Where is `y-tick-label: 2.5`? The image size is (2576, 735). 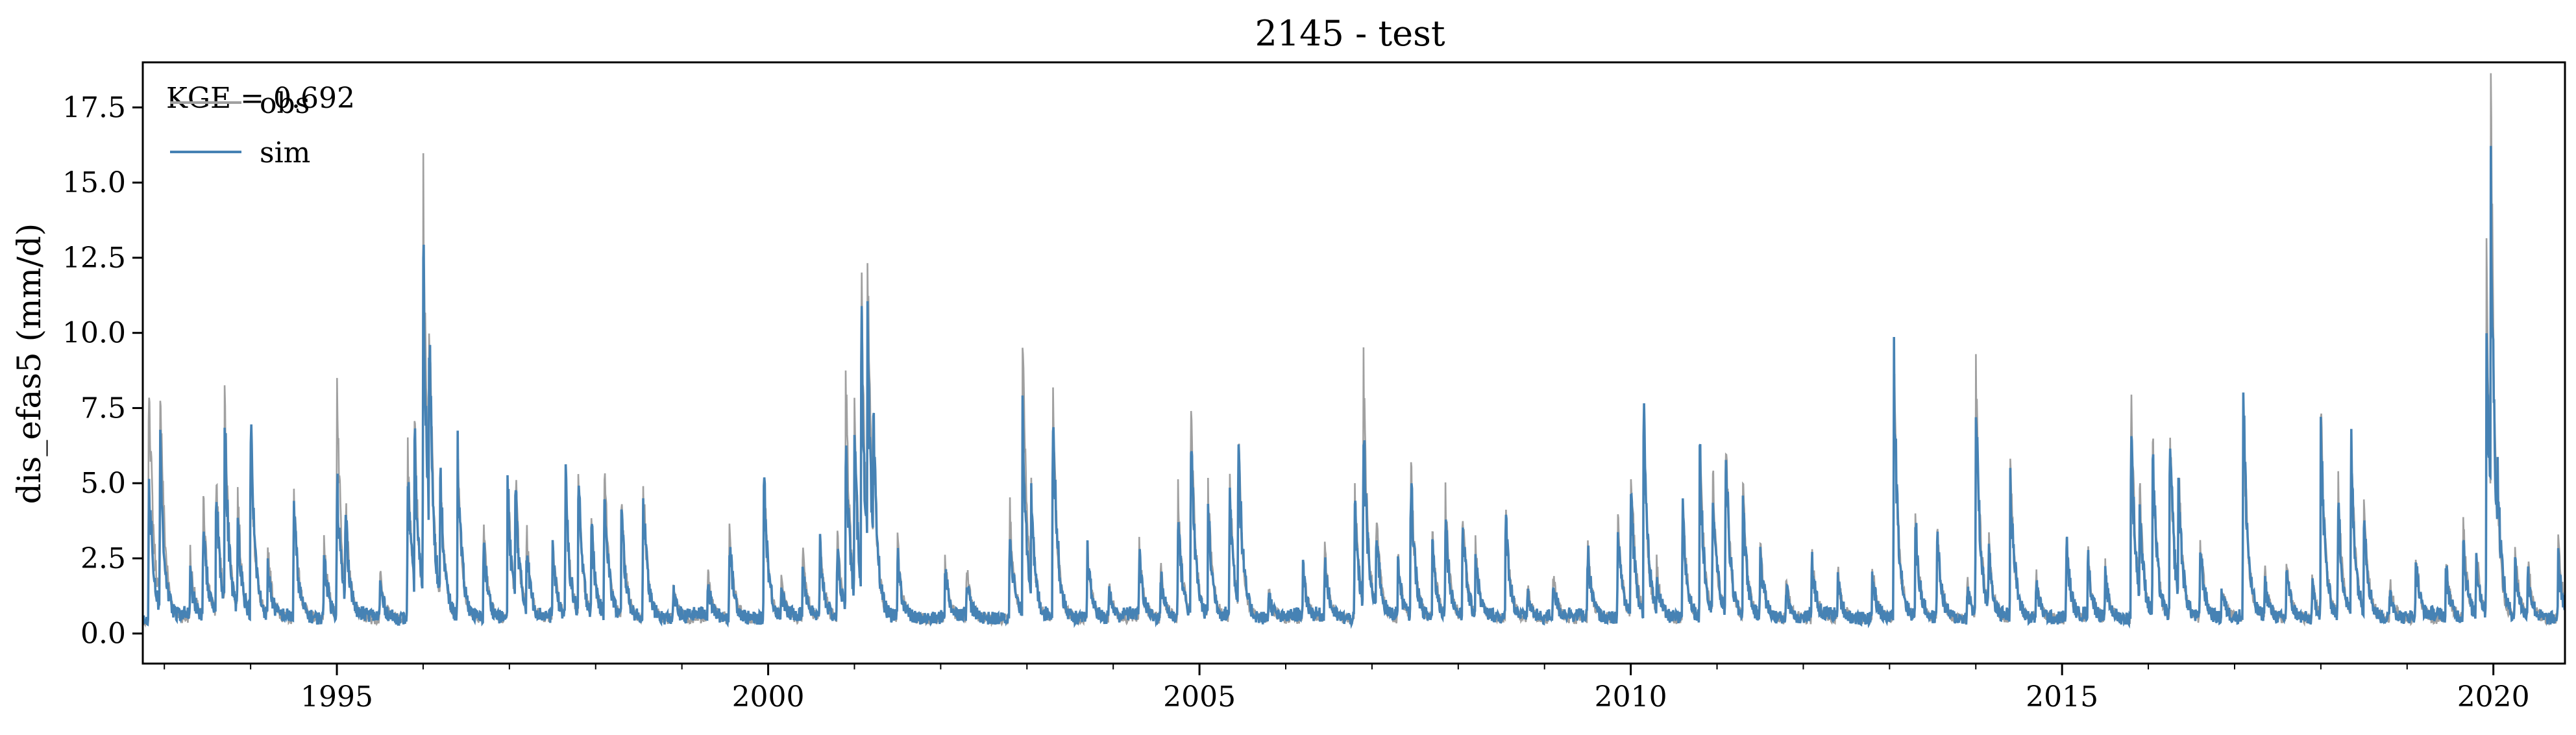 y-tick-label: 2.5 is located at coordinates (103, 558).